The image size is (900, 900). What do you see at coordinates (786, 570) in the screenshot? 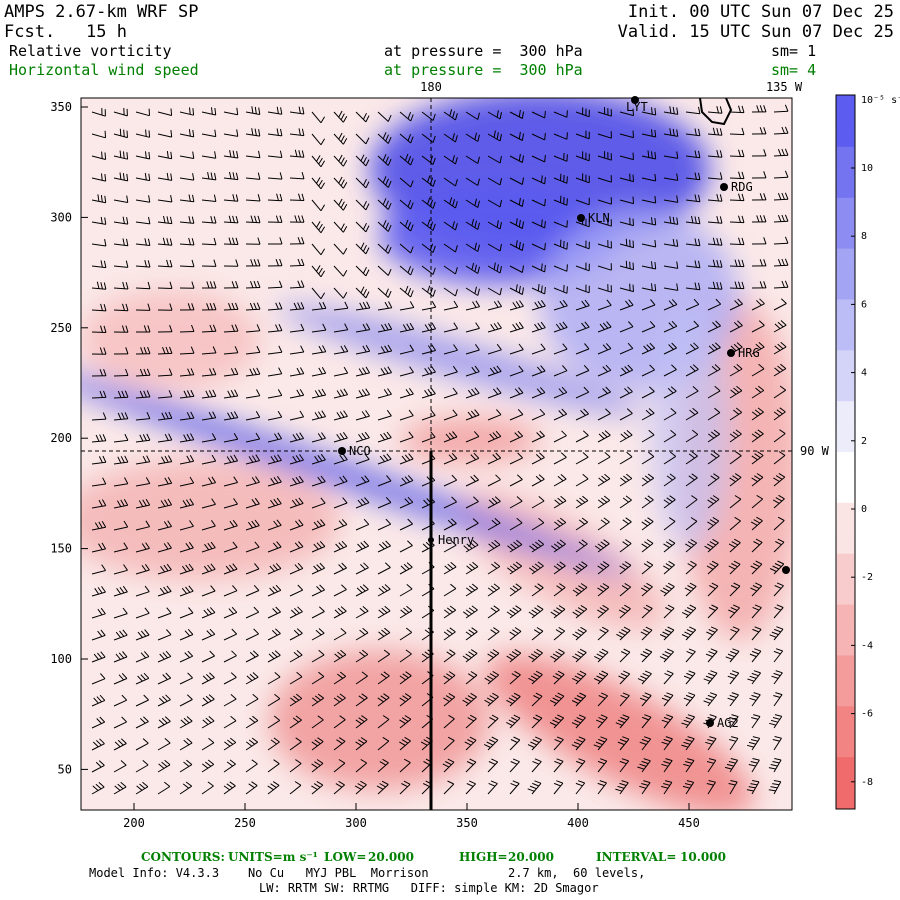
I see `station-dot-edge` at bounding box center [786, 570].